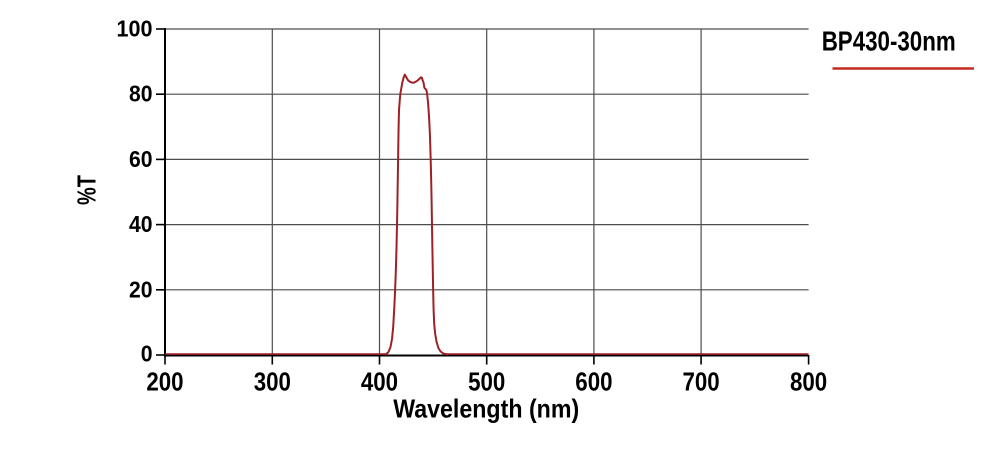 The height and width of the screenshot is (451, 1000). I want to click on svg-text: 40, so click(141, 224).